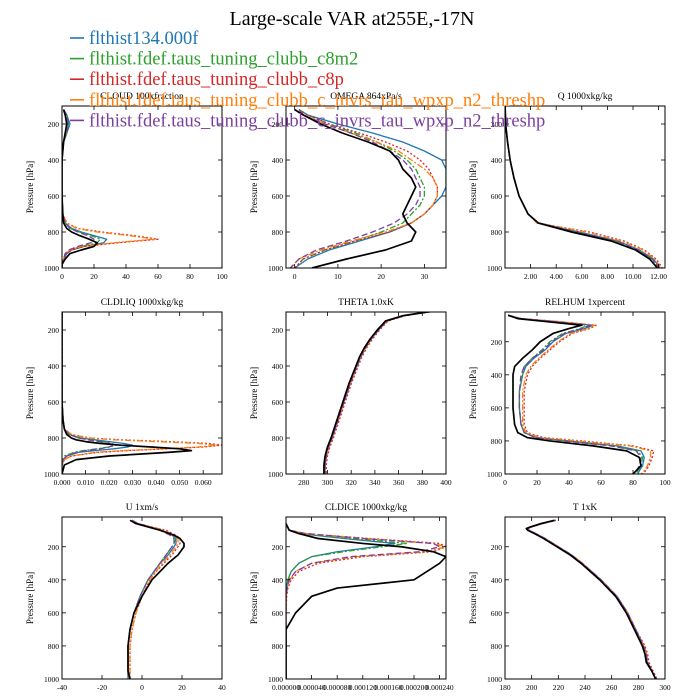  What do you see at coordinates (132, 482) in the screenshot?
I see `x-tick-label: 0.030` at bounding box center [132, 482].